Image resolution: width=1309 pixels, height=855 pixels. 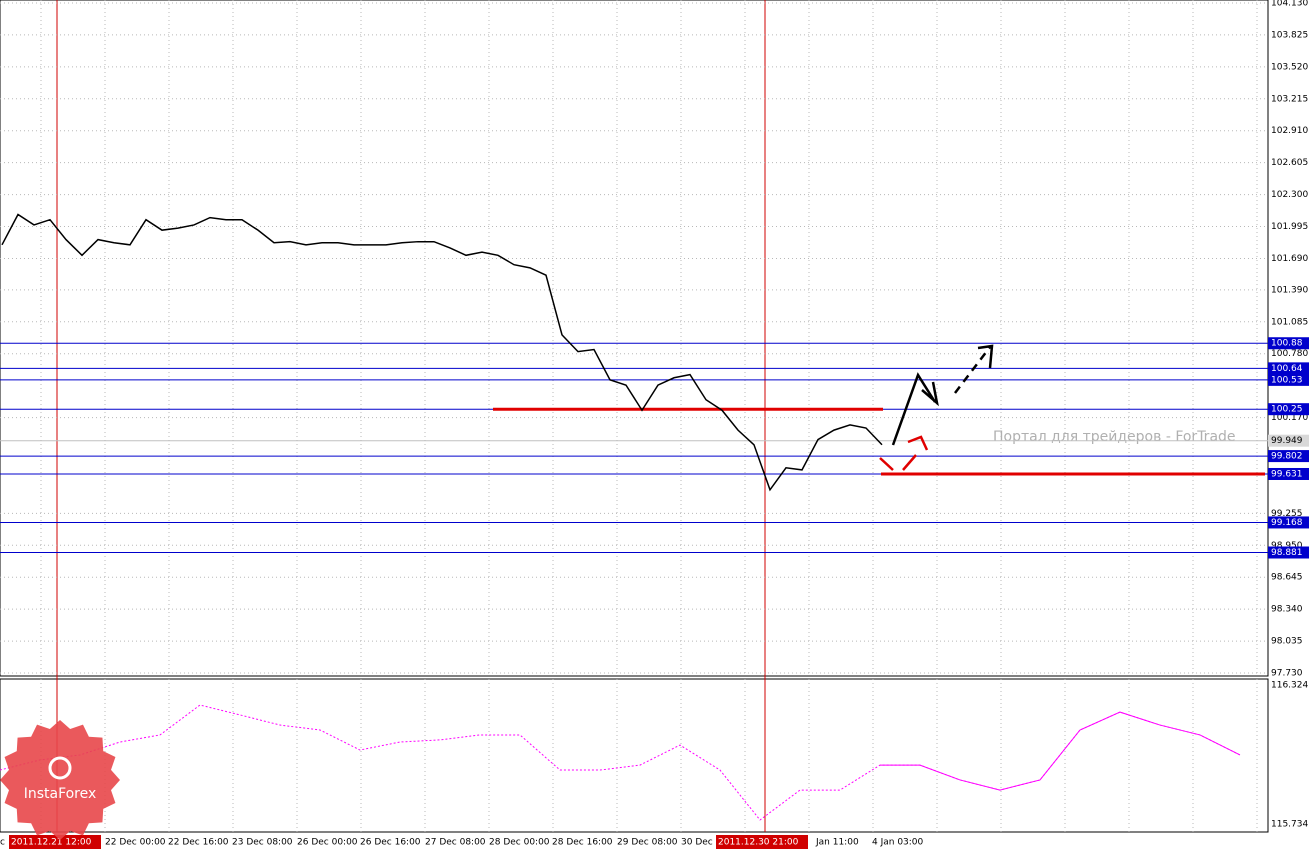 What do you see at coordinates (1289, 686) in the screenshot?
I see `y-tick-label: 116.324` at bounding box center [1289, 686].